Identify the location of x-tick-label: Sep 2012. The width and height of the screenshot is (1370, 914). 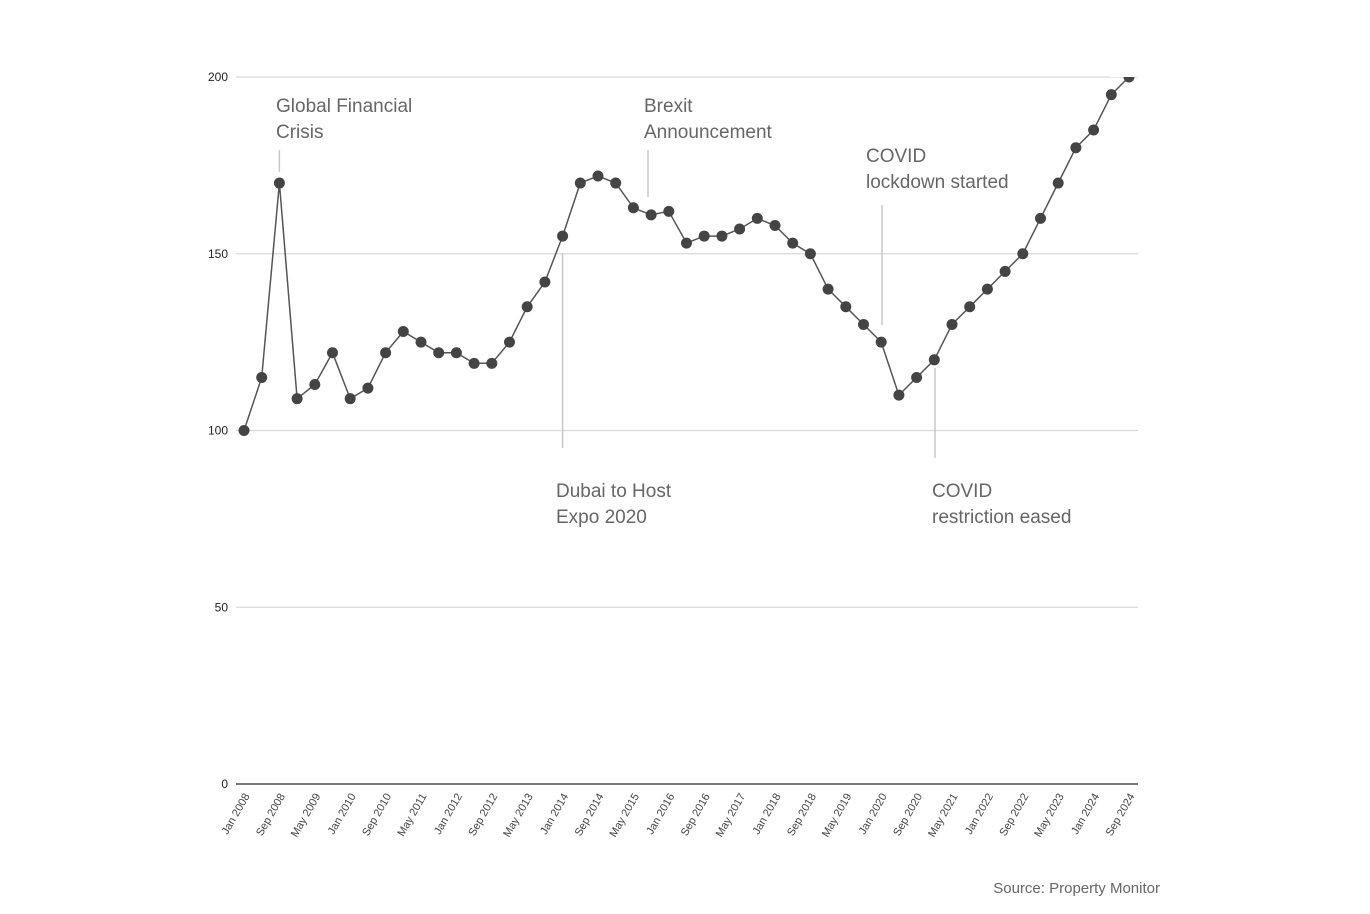
(483, 815).